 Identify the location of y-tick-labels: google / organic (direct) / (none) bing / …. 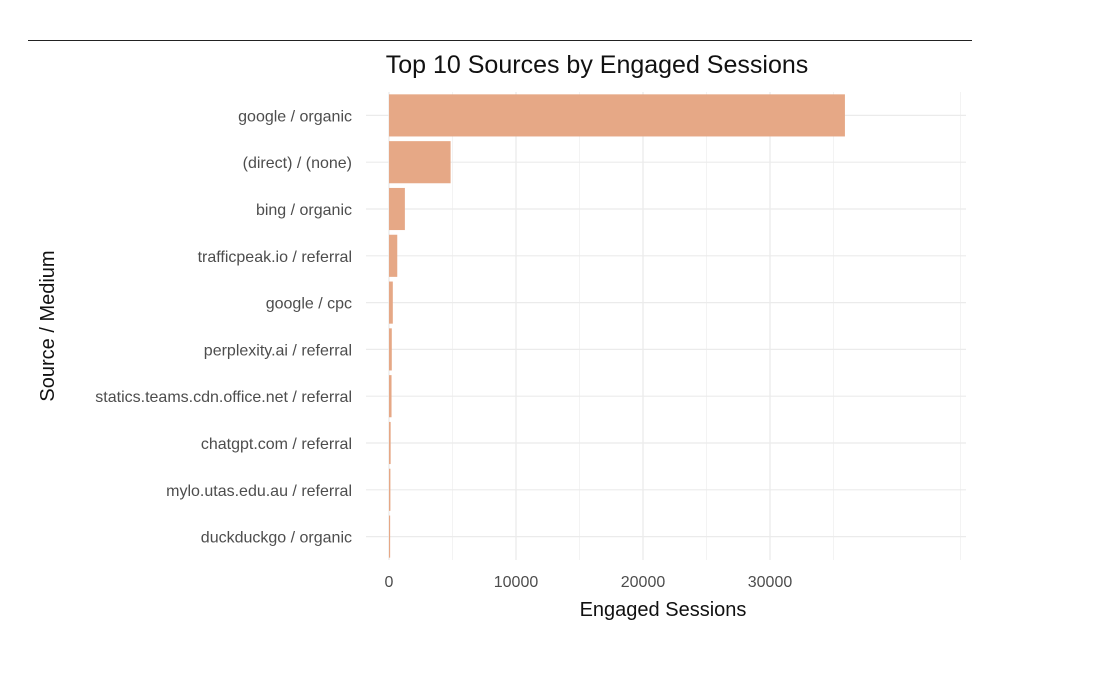
(223, 327).